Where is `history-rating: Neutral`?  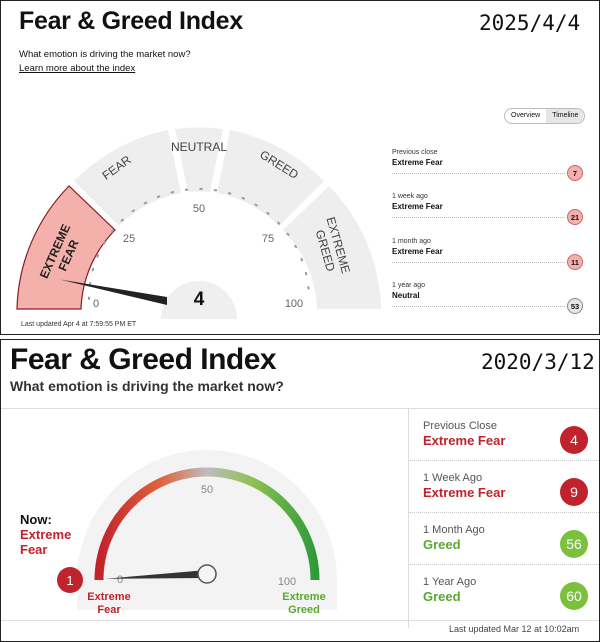
history-rating: Neutral is located at coordinates (406, 295).